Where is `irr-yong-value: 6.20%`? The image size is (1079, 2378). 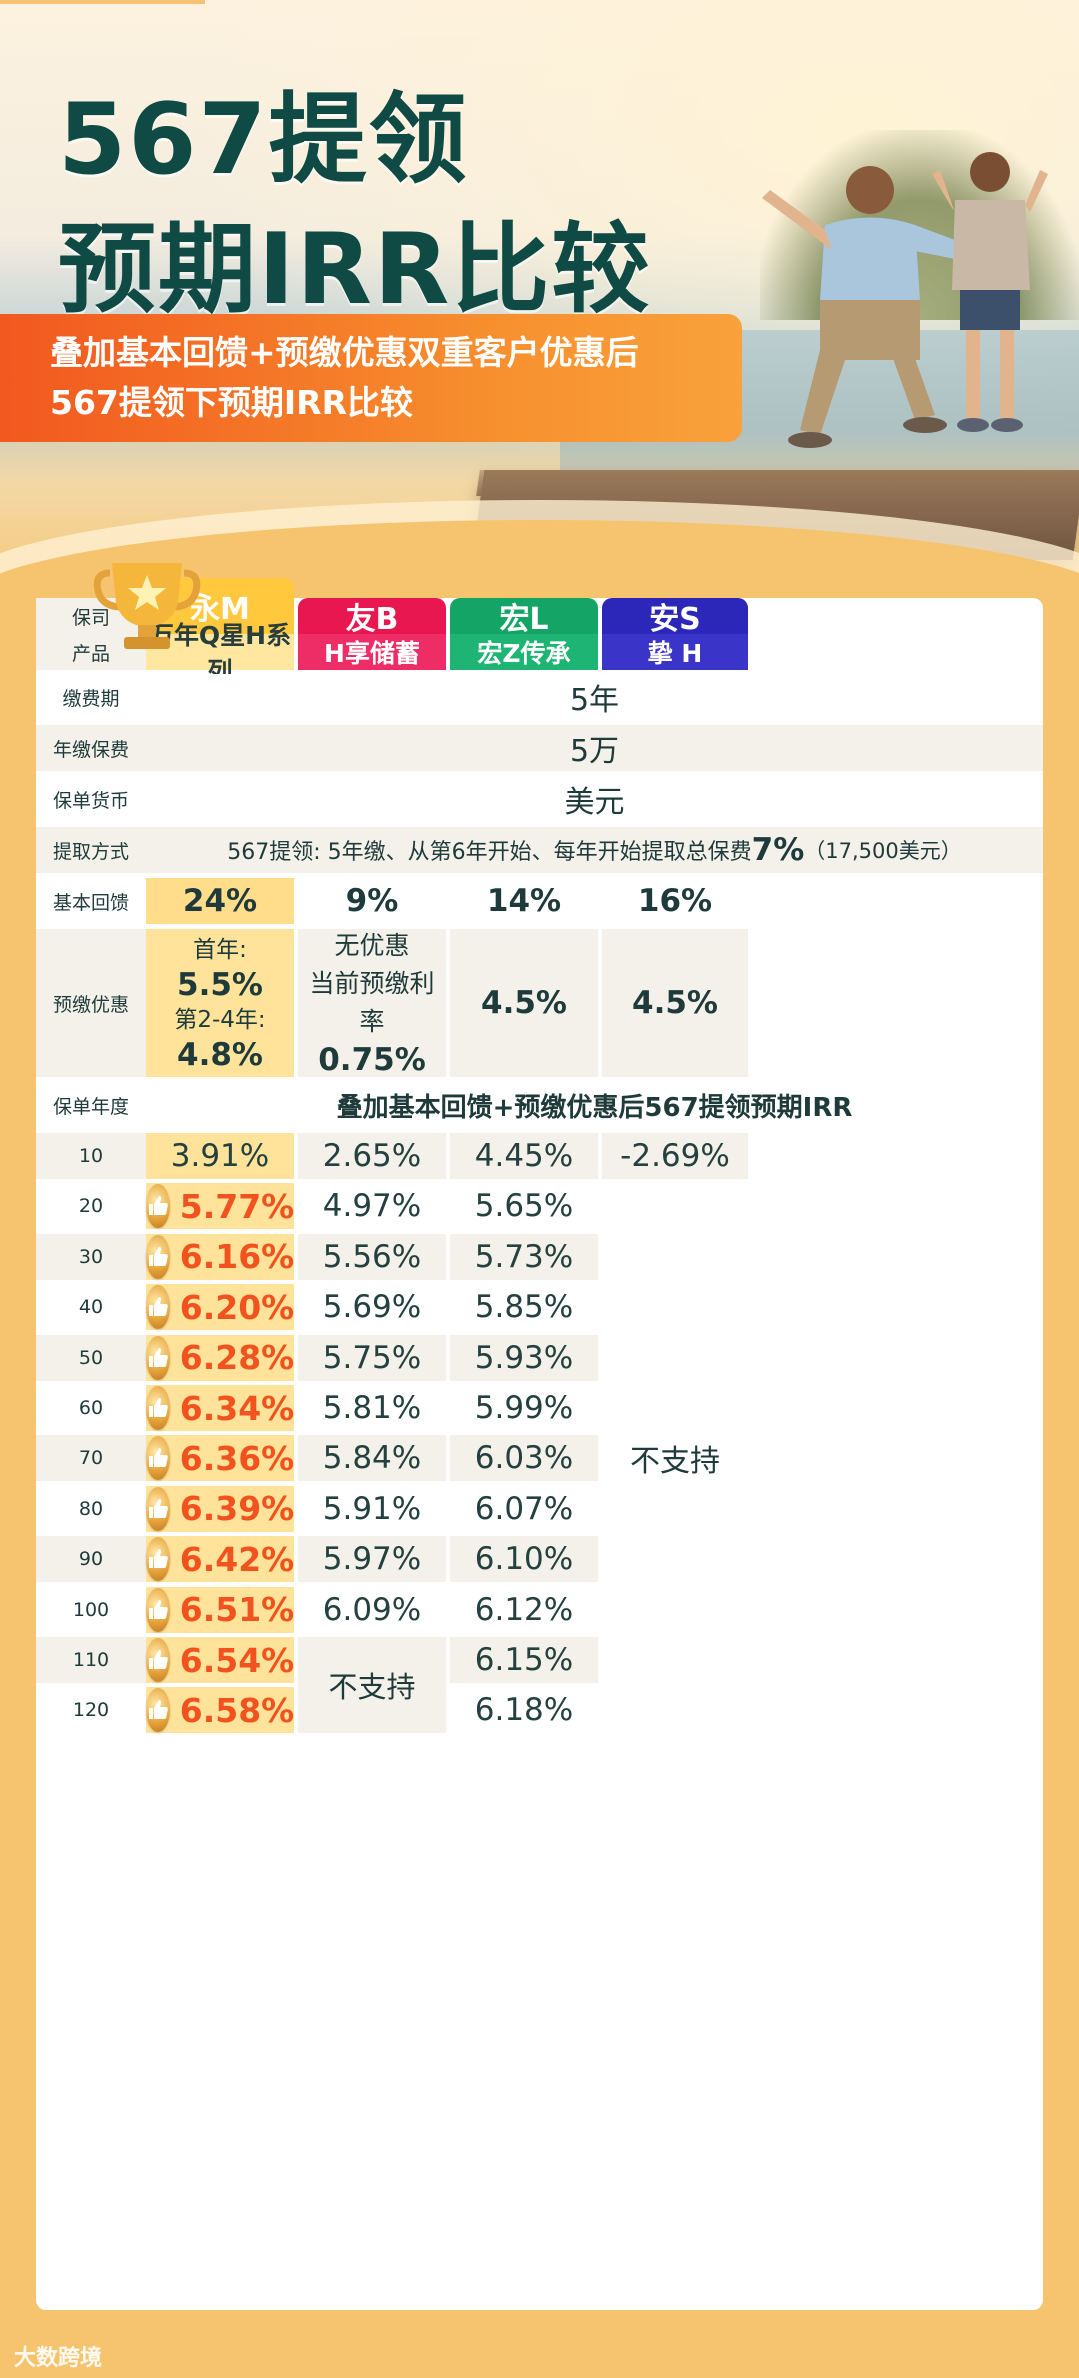
irr-yong-value: 6.20% is located at coordinates (237, 1307).